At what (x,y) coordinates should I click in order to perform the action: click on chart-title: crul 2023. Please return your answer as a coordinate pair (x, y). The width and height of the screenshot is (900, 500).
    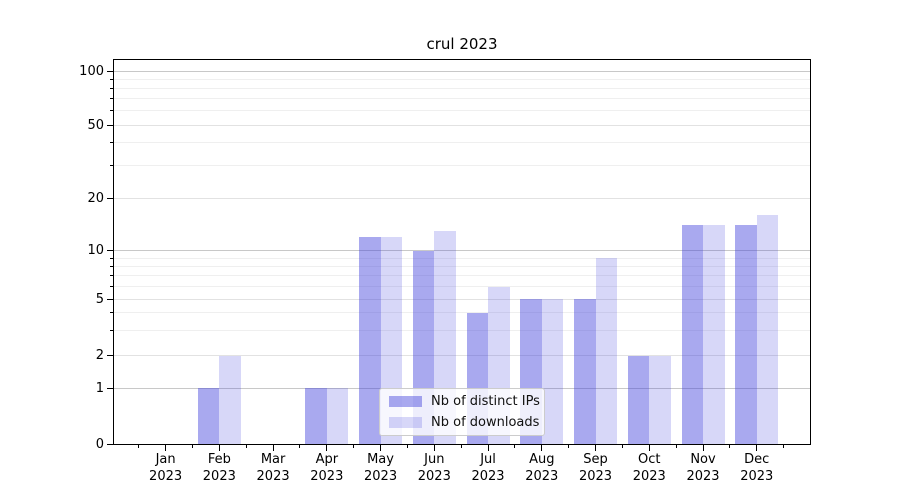
    Looking at the image, I should click on (462, 44).